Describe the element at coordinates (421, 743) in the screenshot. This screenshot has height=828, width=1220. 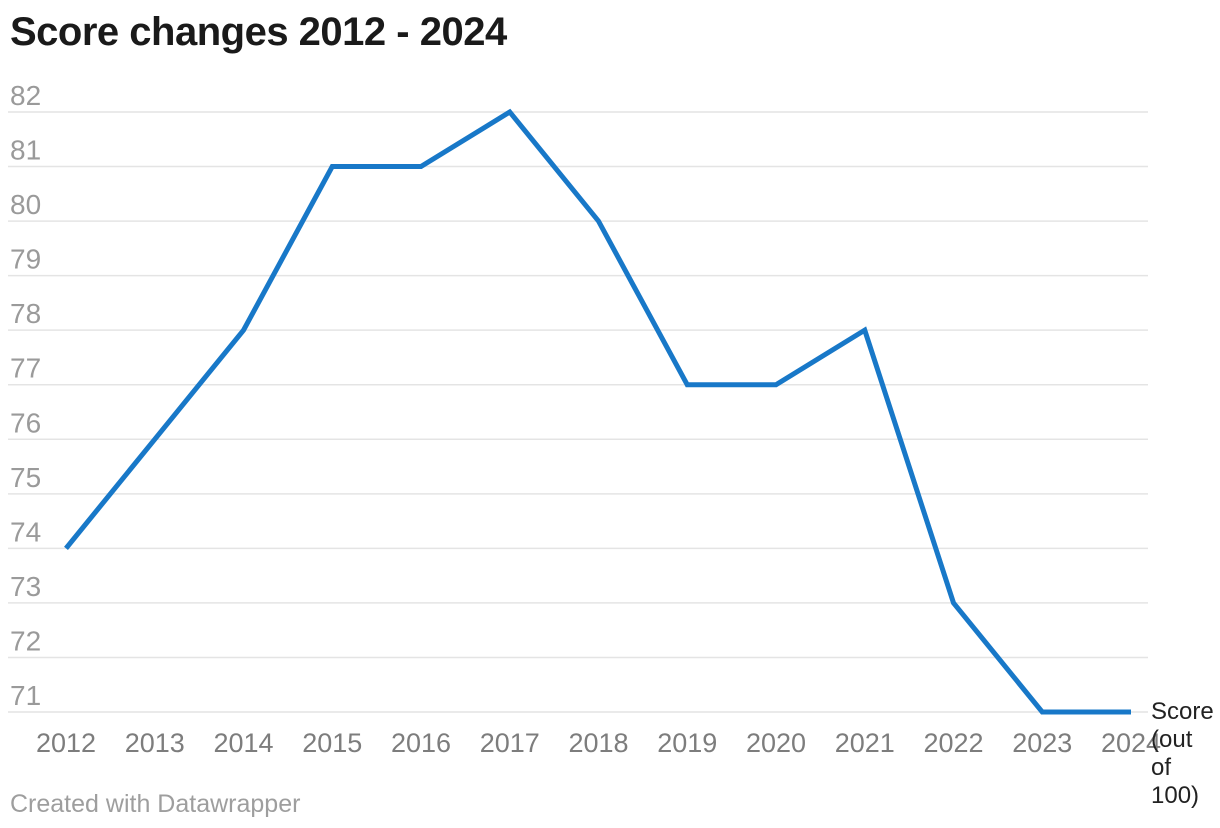
I see `x-tick-label: 2016` at that location.